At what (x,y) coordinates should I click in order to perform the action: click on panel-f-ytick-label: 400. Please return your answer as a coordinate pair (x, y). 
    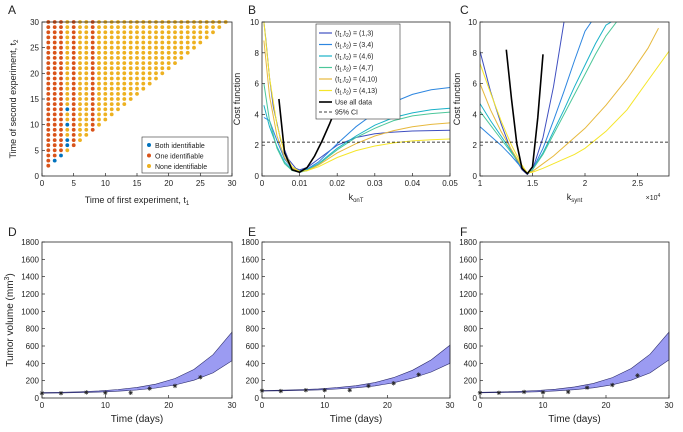
    Looking at the image, I should click on (471, 363).